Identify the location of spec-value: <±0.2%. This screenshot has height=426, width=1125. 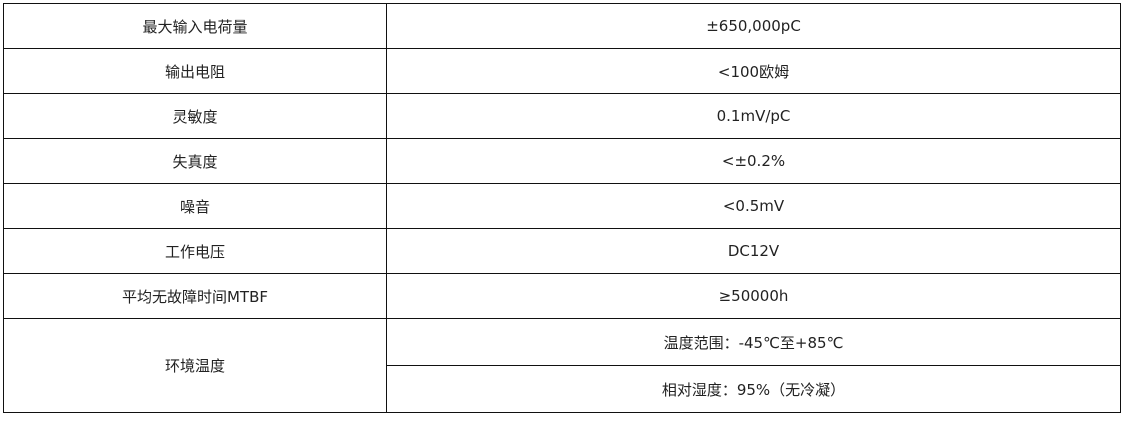
(753, 161).